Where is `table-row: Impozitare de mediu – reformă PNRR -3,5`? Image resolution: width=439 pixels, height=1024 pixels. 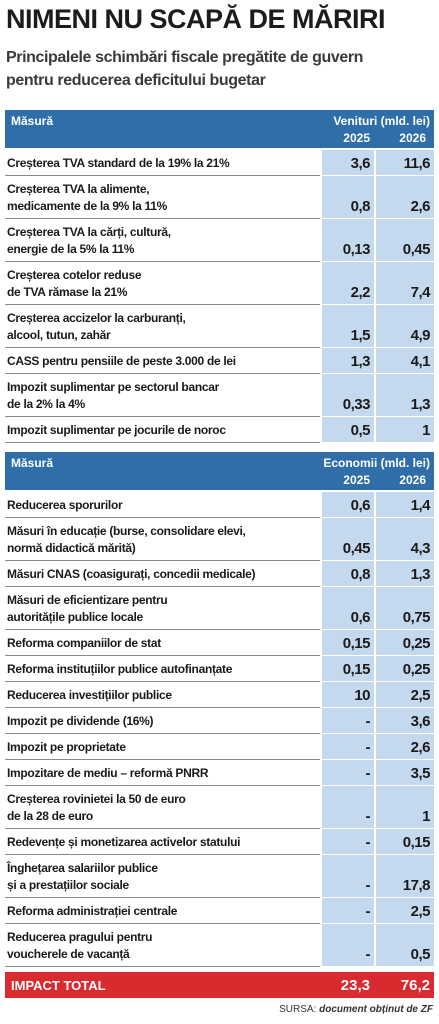
table-row: Impozitare de mediu – reformă PNRR -3,5 is located at coordinates (219, 773).